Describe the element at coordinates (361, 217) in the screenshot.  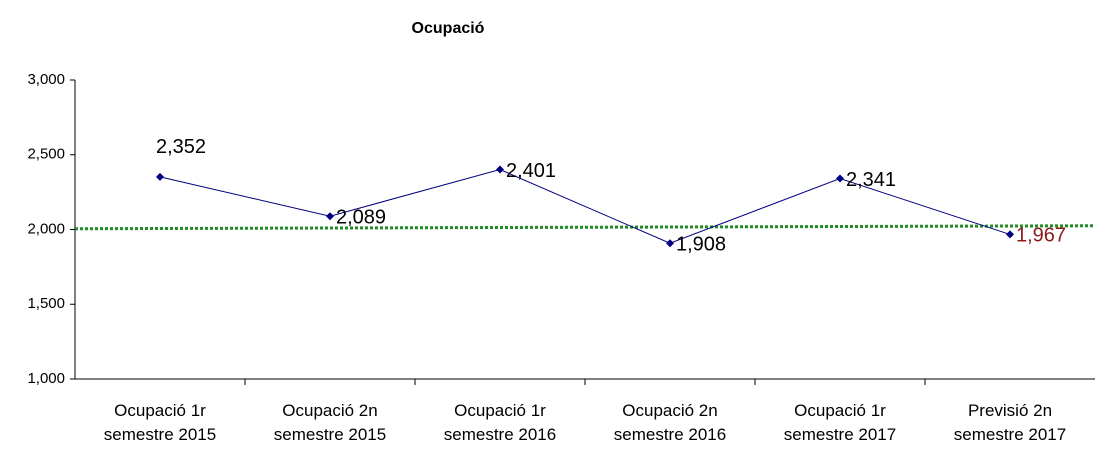
I see `data-label: 2,089` at that location.